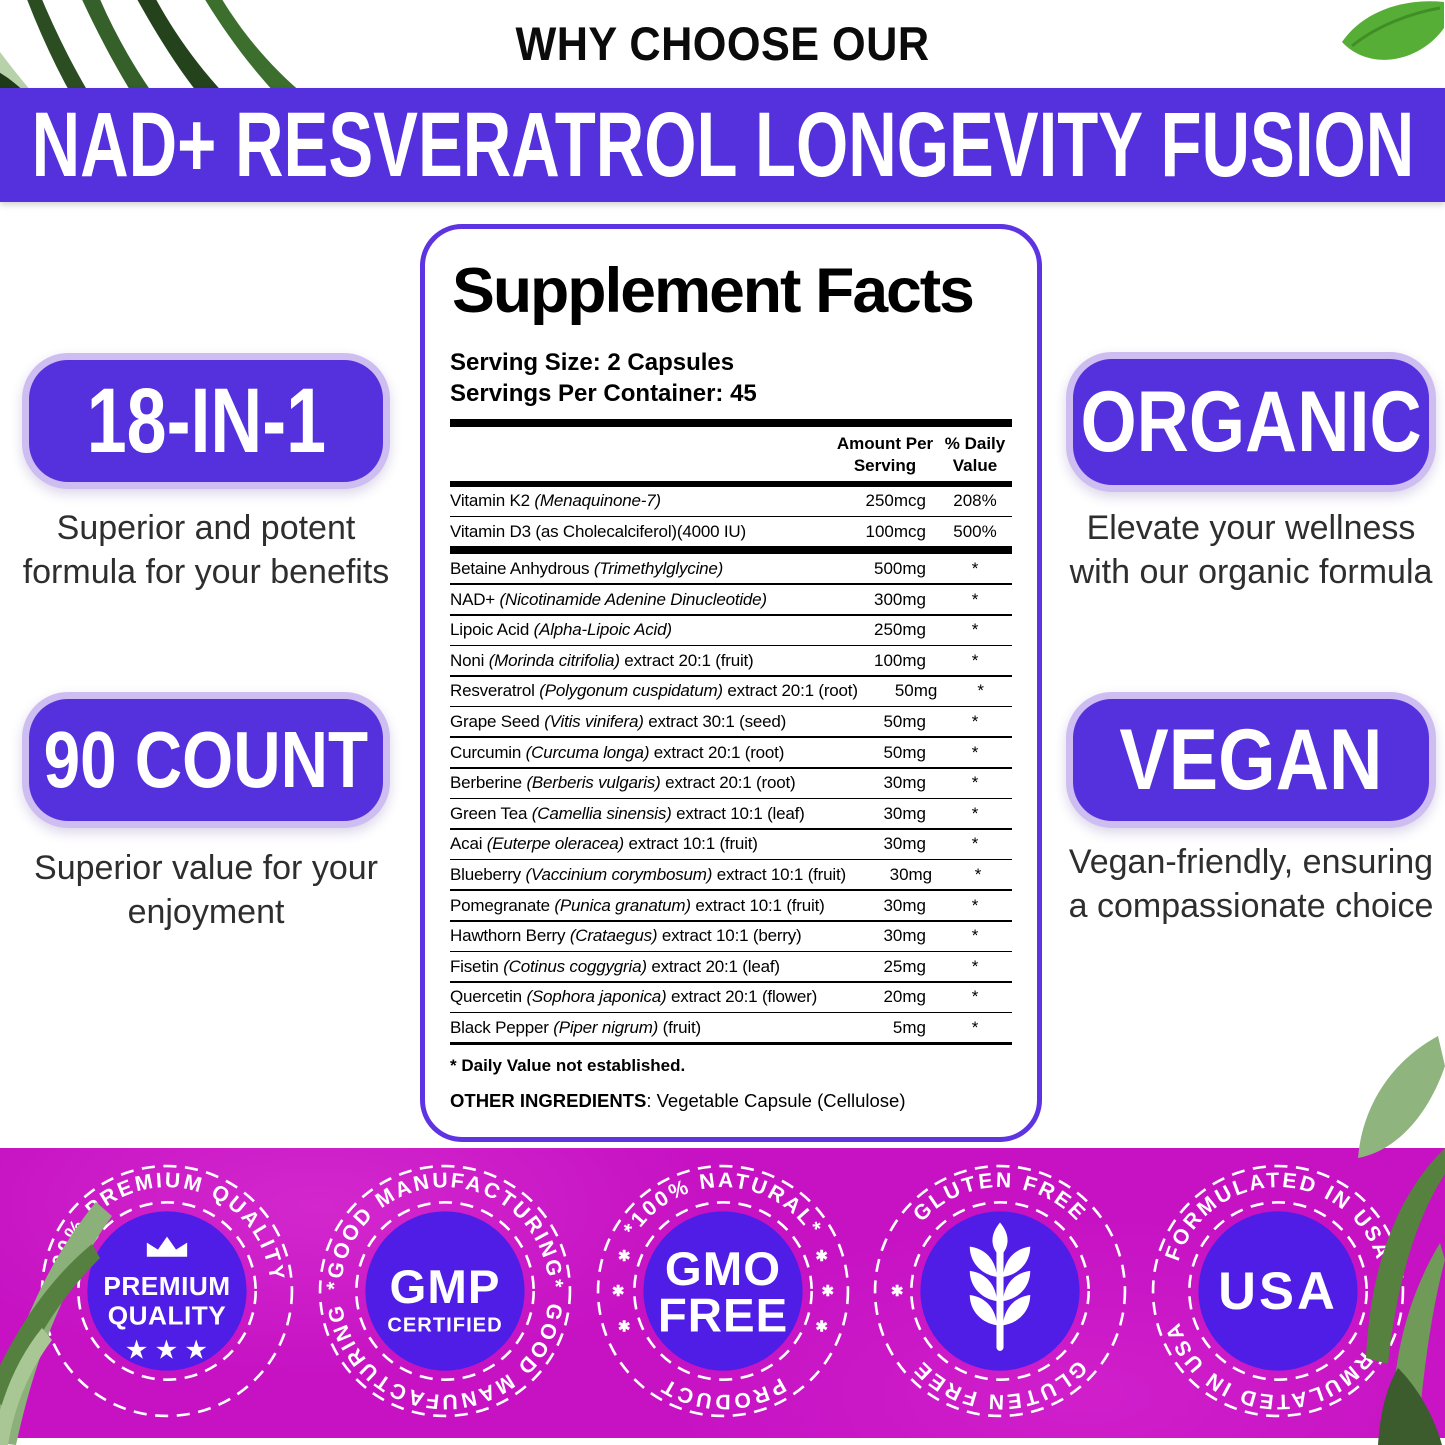 Image resolution: width=1445 pixels, height=1445 pixels. I want to click on other-ingredients-value: : Vegetable Capsule (Cellulose), so click(776, 1101).